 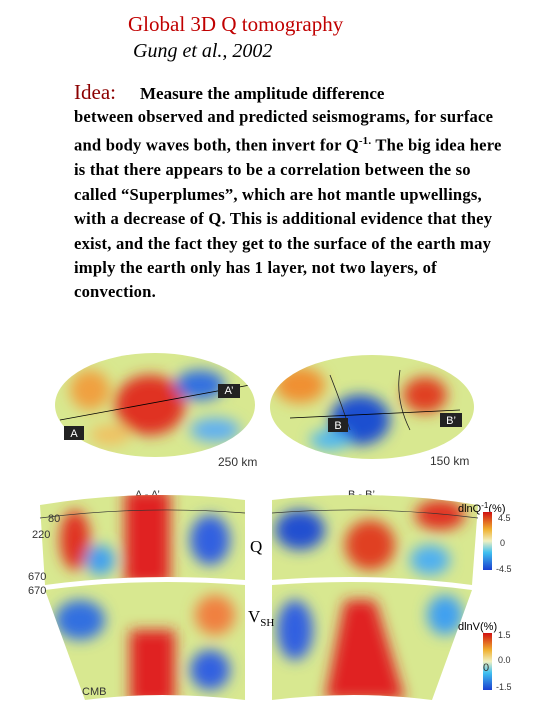 I want to click on section-v-right, so click(x=372, y=640).